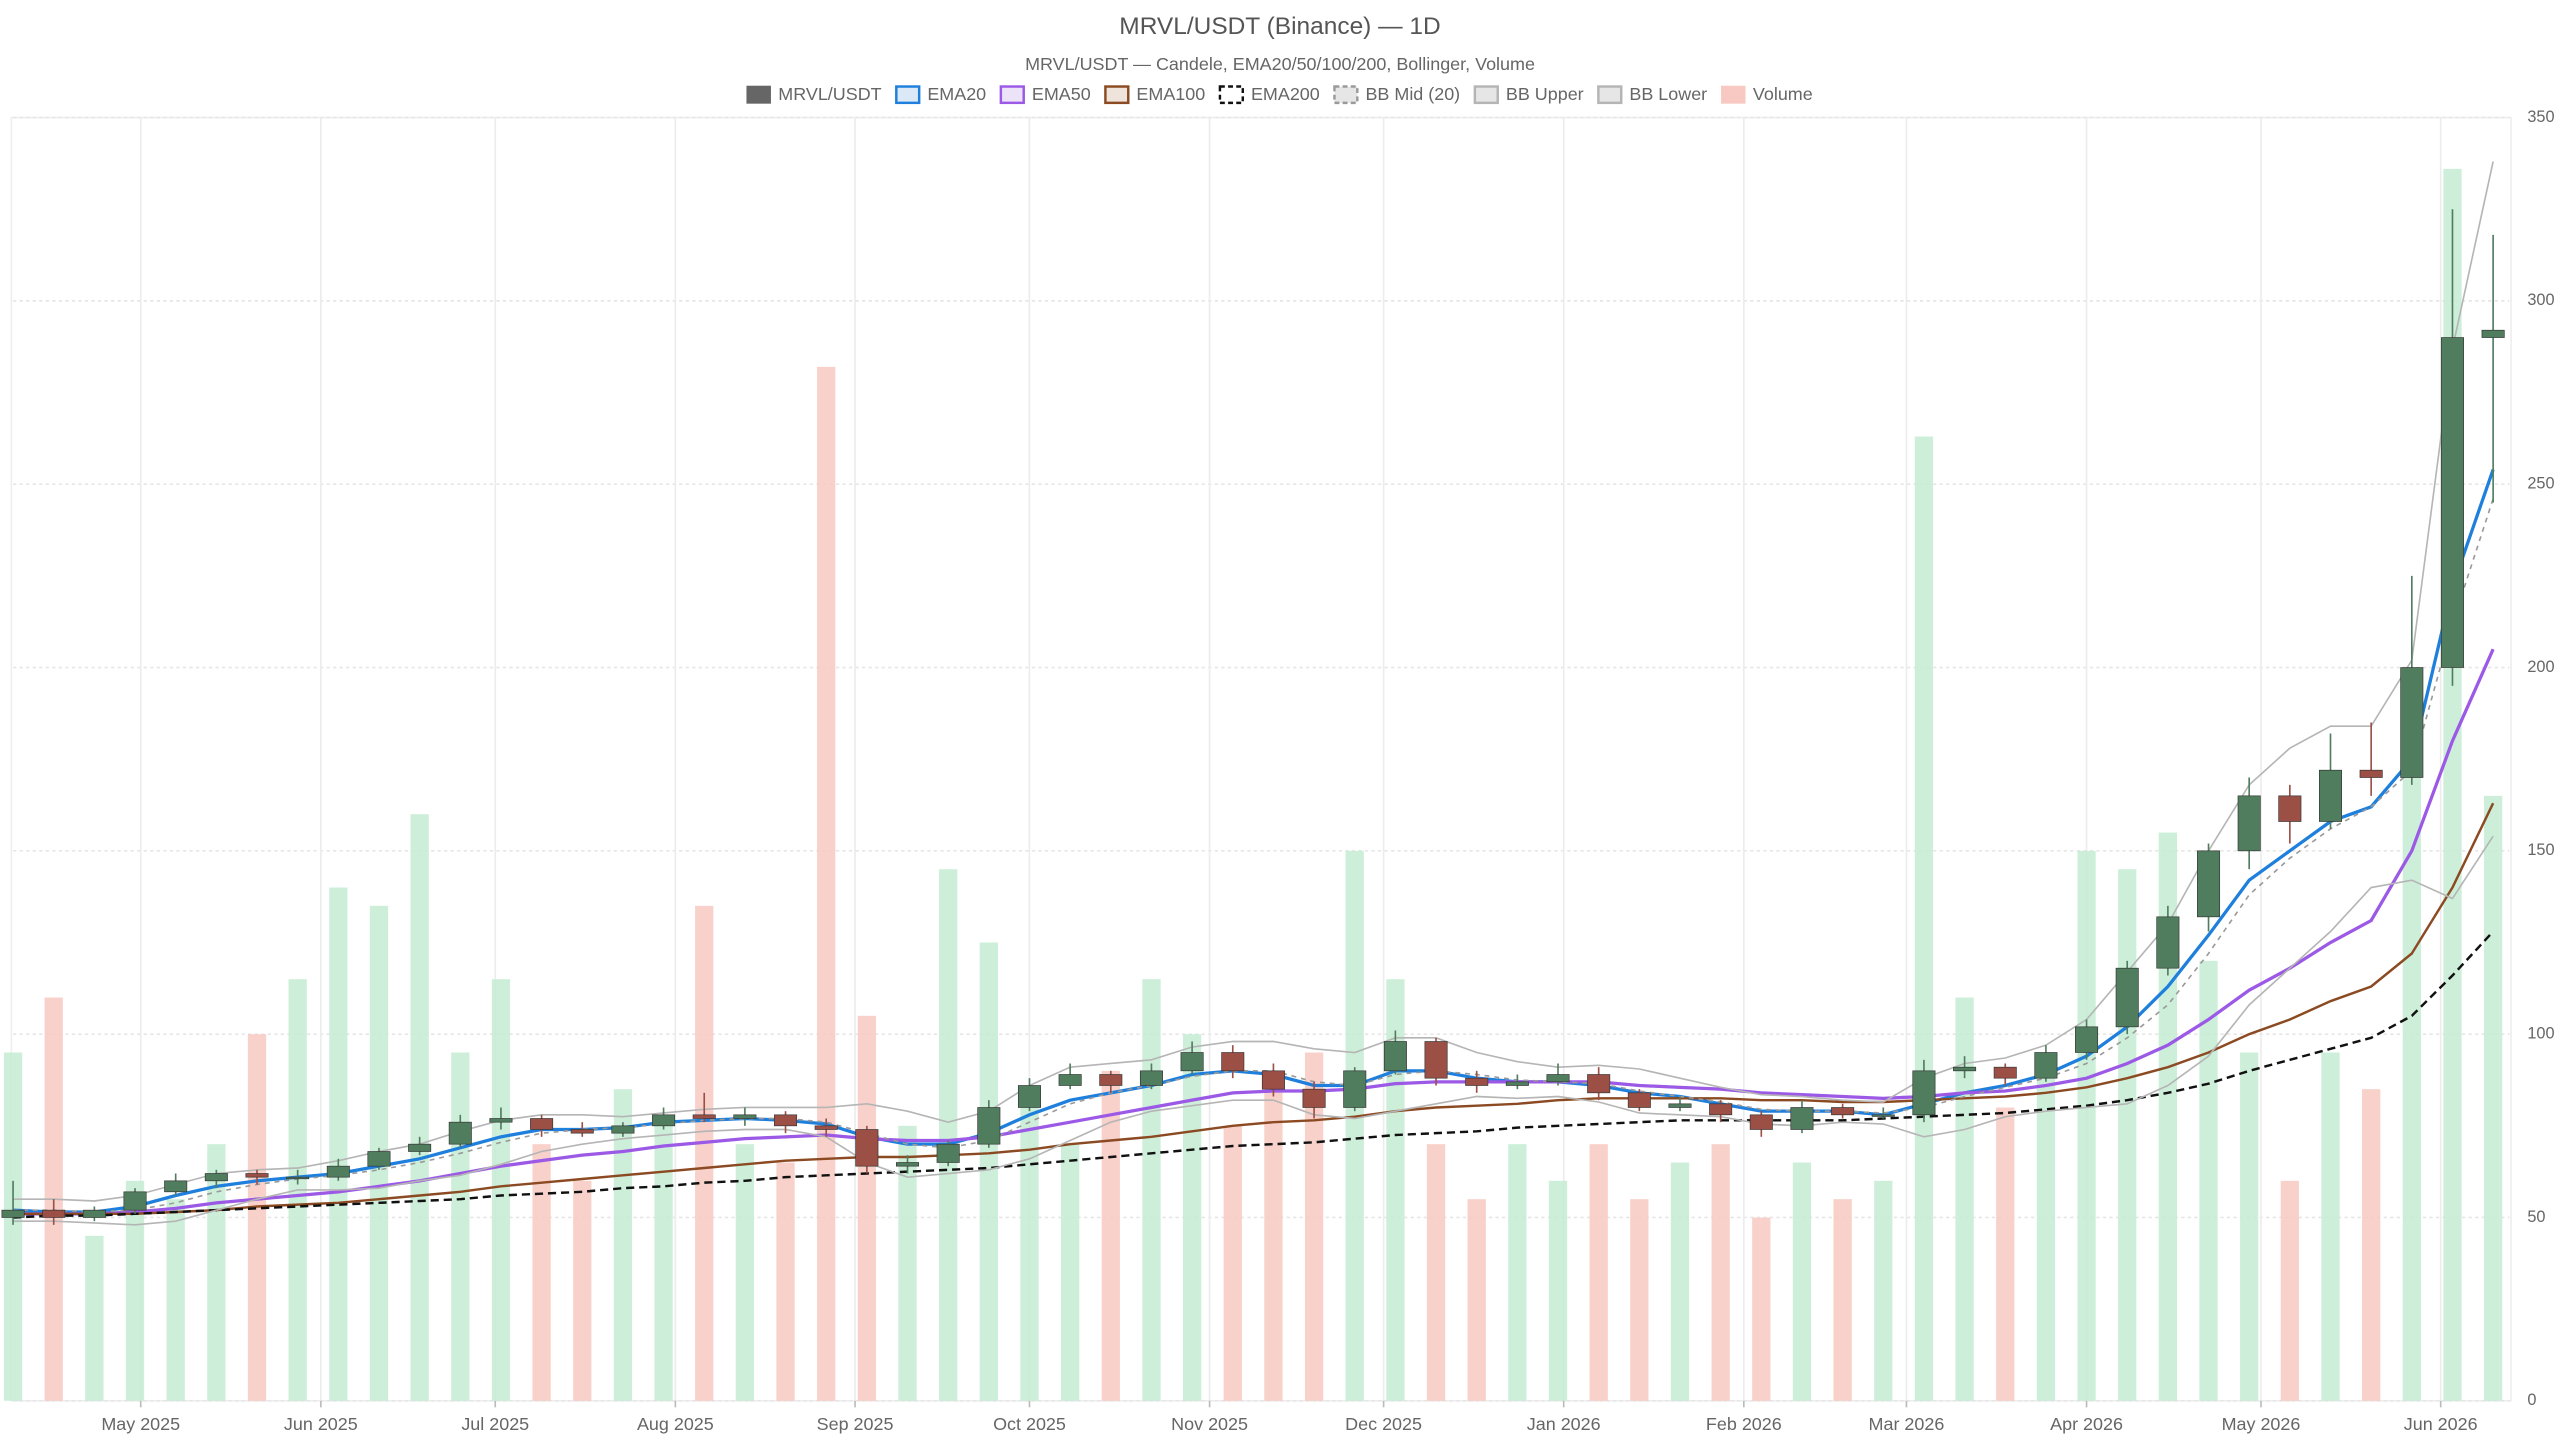 This screenshot has width=2560, height=1440. Describe the element at coordinates (2540, 667) in the screenshot. I see `y-tick-label: 200` at that location.